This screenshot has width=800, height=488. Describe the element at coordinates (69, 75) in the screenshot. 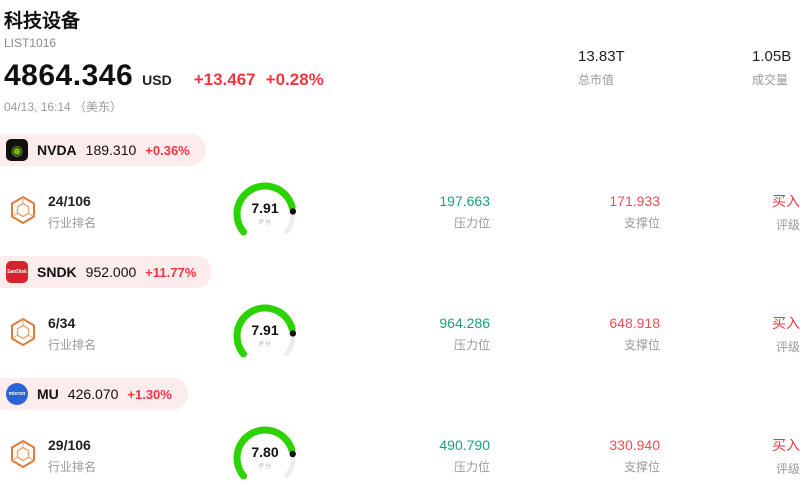

I see `index-price: 4864.346` at that location.